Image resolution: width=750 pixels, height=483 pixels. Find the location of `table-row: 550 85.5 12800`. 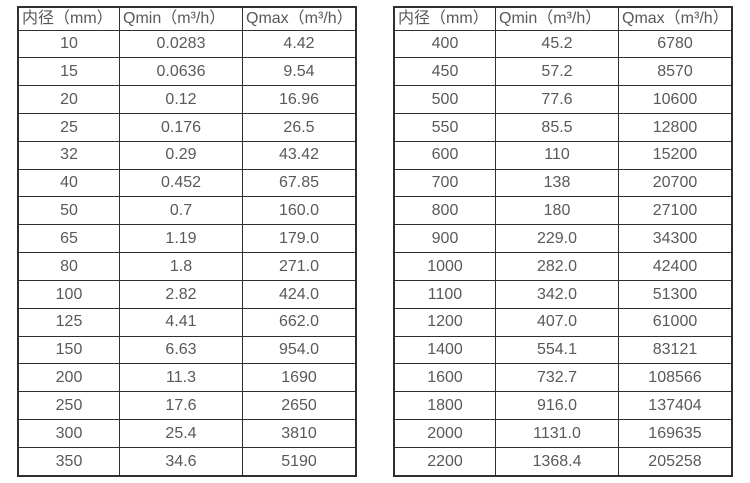

table-row: 550 85.5 12800 is located at coordinates (563, 127).